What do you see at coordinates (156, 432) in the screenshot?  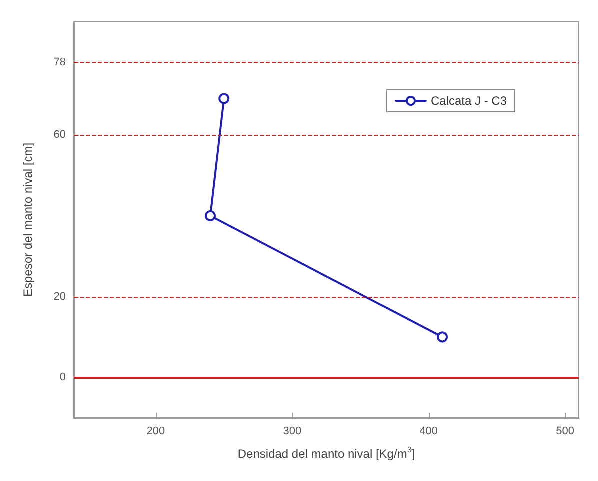 I see `x-tick-label: 200` at bounding box center [156, 432].